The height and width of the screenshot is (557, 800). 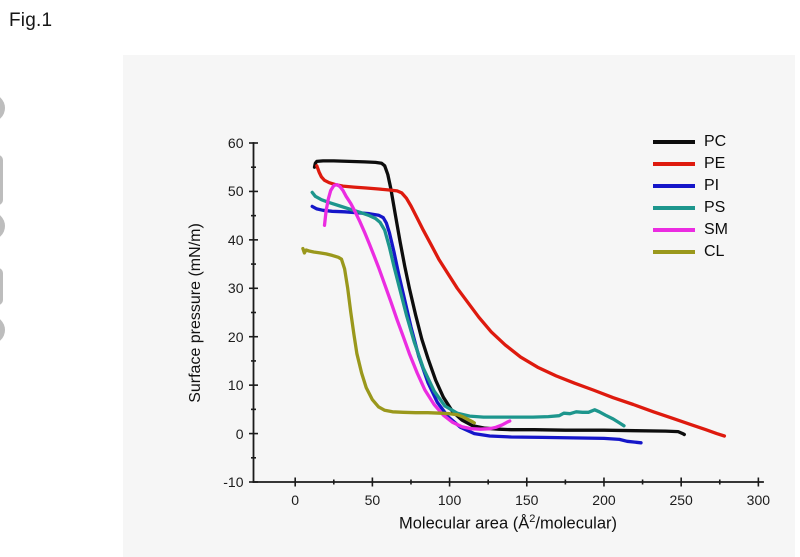 I want to click on legend-swatch-PI, so click(x=674, y=186).